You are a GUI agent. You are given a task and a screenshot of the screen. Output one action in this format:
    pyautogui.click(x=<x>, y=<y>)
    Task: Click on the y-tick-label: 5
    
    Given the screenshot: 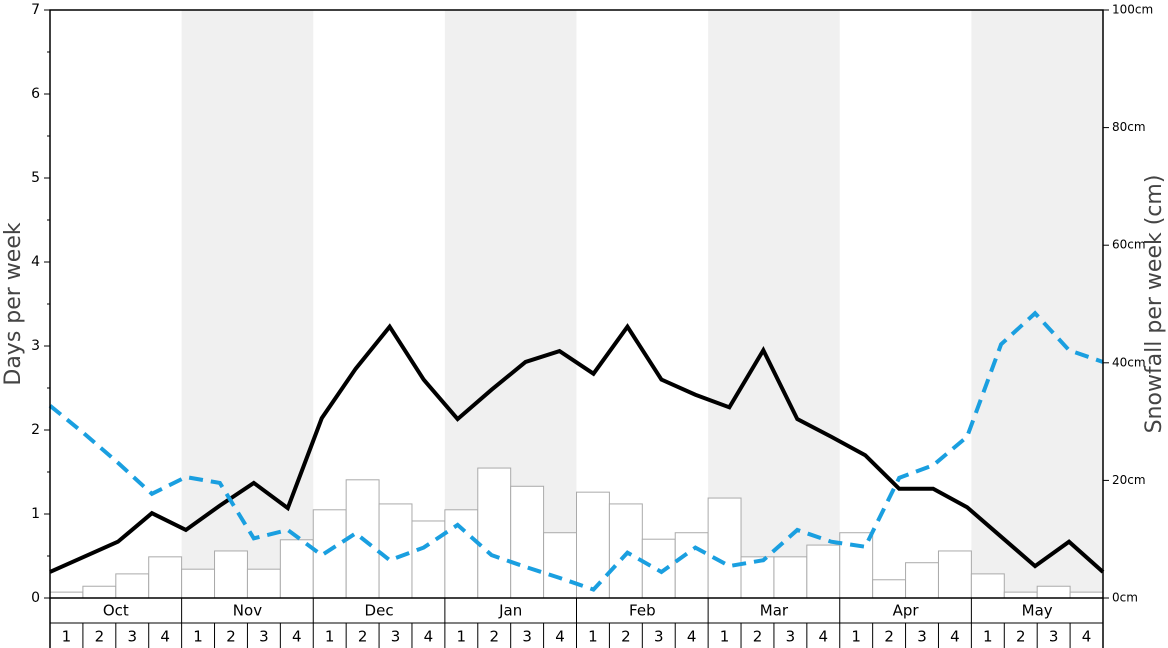 What is the action you would take?
    pyautogui.click(x=35, y=178)
    